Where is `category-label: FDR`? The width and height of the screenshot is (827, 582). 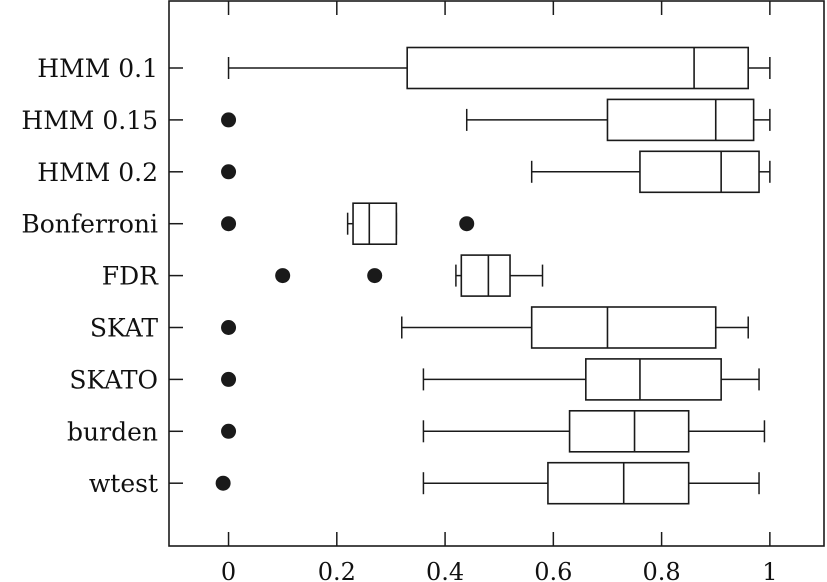 category-label: FDR is located at coordinates (130, 276).